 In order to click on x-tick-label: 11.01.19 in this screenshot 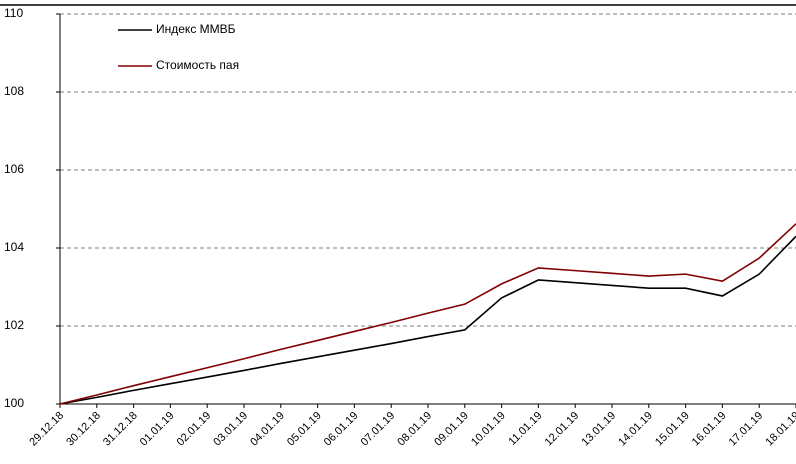, I will do `click(525, 429)`.